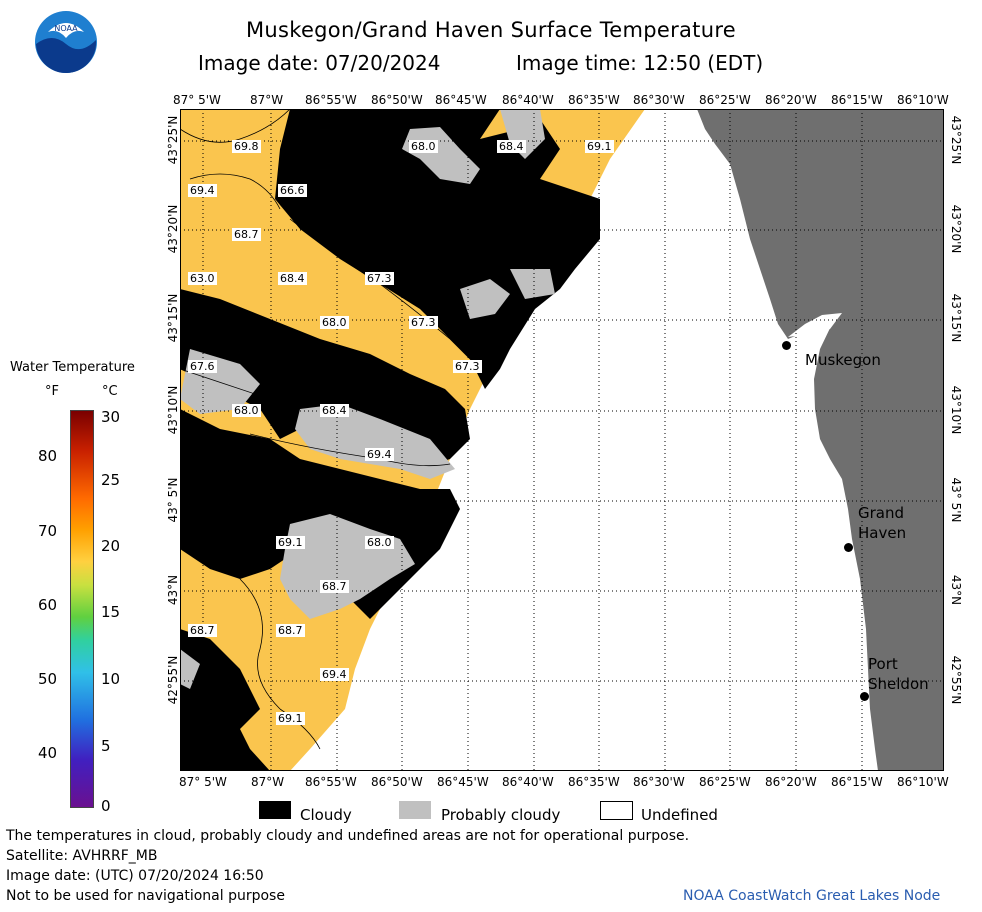  Describe the element at coordinates (72, 367) in the screenshot. I see `colorbar-title: Water Temperature` at that location.